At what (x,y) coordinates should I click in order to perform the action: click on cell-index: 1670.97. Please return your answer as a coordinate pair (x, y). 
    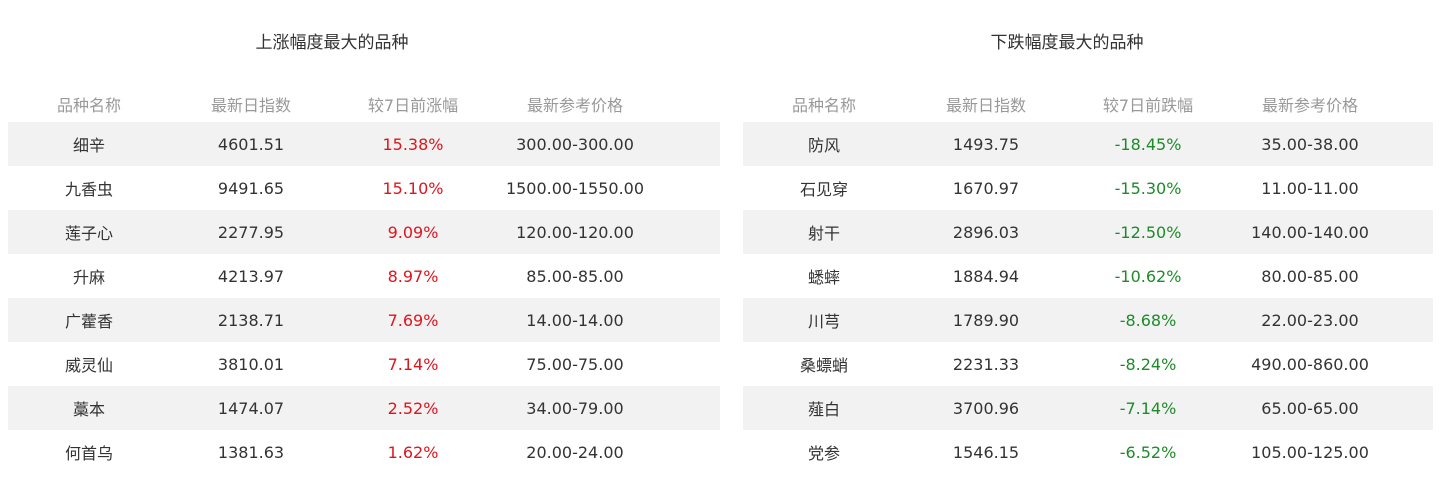
    Looking at the image, I should click on (986, 188).